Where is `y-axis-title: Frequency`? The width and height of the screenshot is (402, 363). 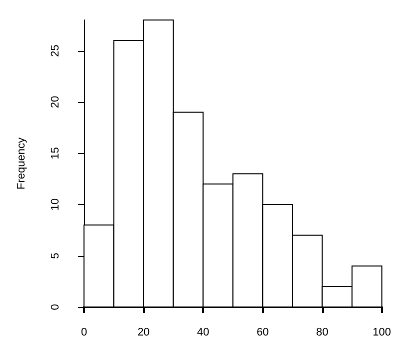 y-axis-title: Frequency is located at coordinates (22, 163).